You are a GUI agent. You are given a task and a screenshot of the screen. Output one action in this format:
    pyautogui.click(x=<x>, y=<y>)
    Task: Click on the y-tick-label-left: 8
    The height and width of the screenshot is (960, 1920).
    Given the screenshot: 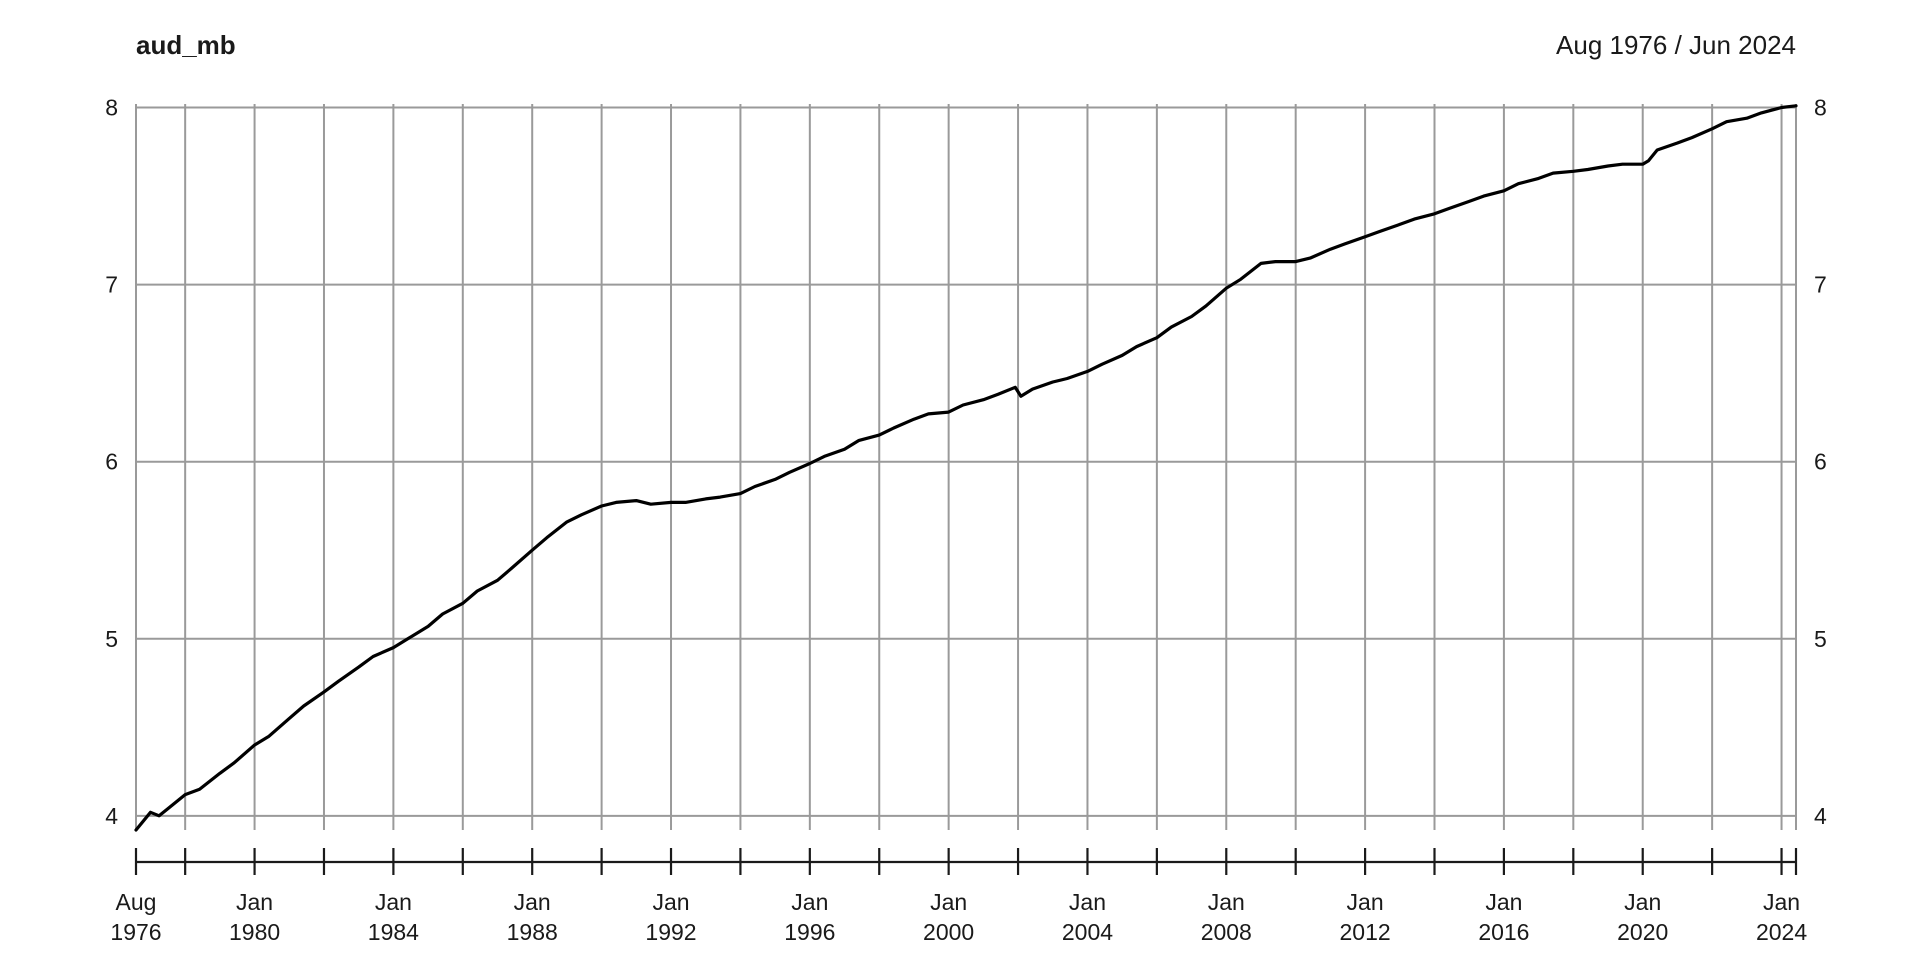 What is the action you would take?
    pyautogui.click(x=111, y=108)
    